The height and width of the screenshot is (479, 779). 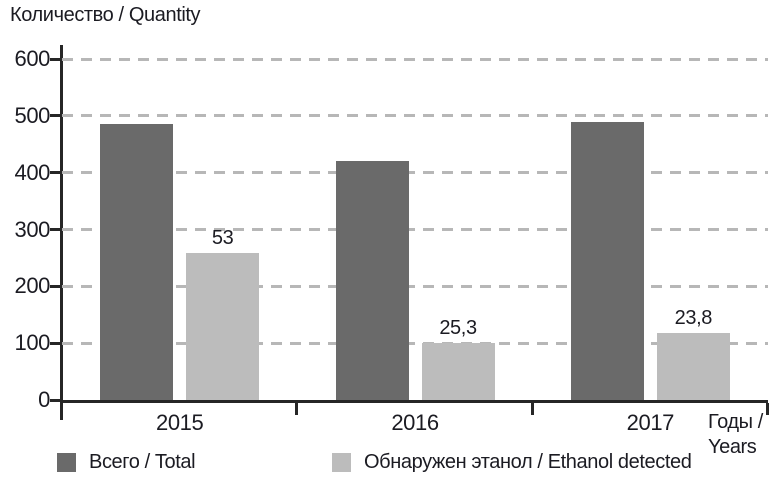 I want to click on y-tick-label-0: 0, so click(x=44, y=399).